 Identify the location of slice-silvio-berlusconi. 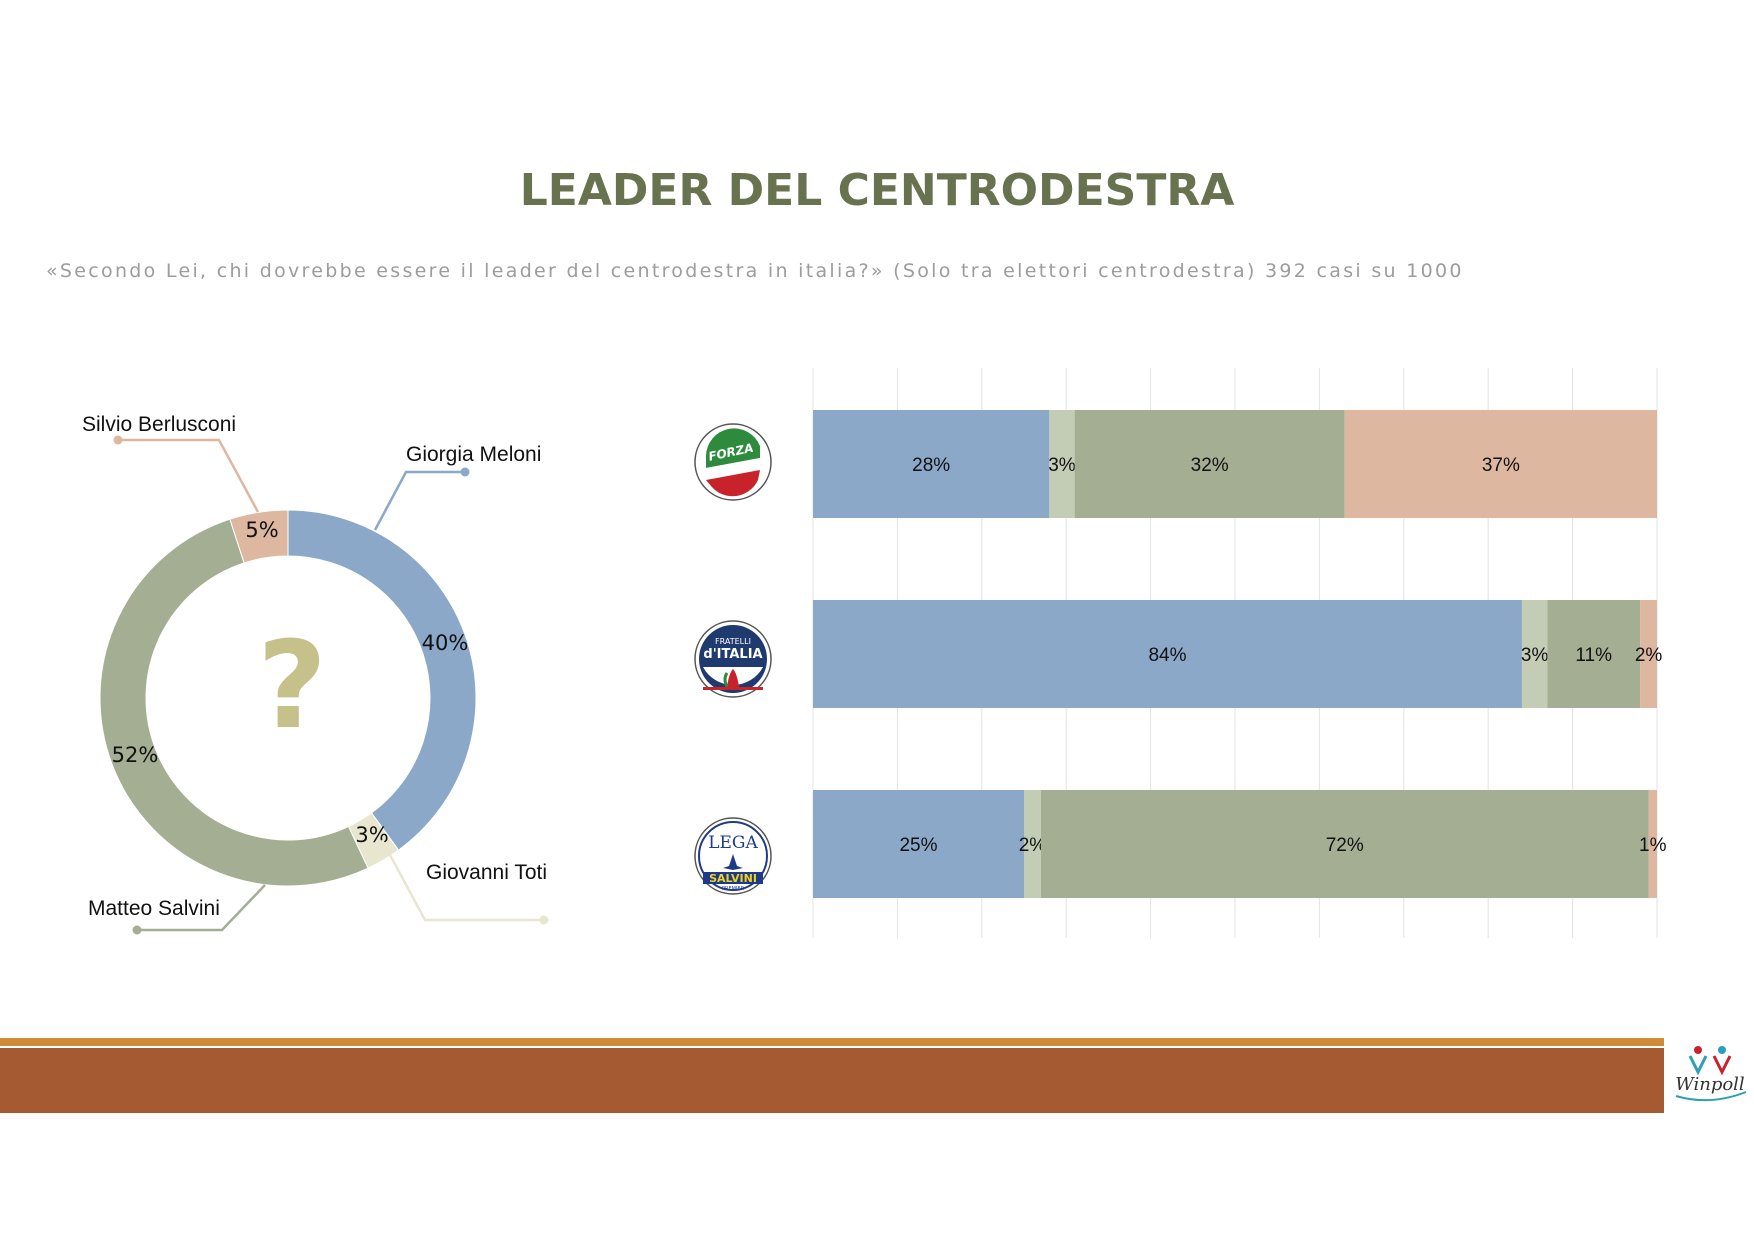
(259, 536).